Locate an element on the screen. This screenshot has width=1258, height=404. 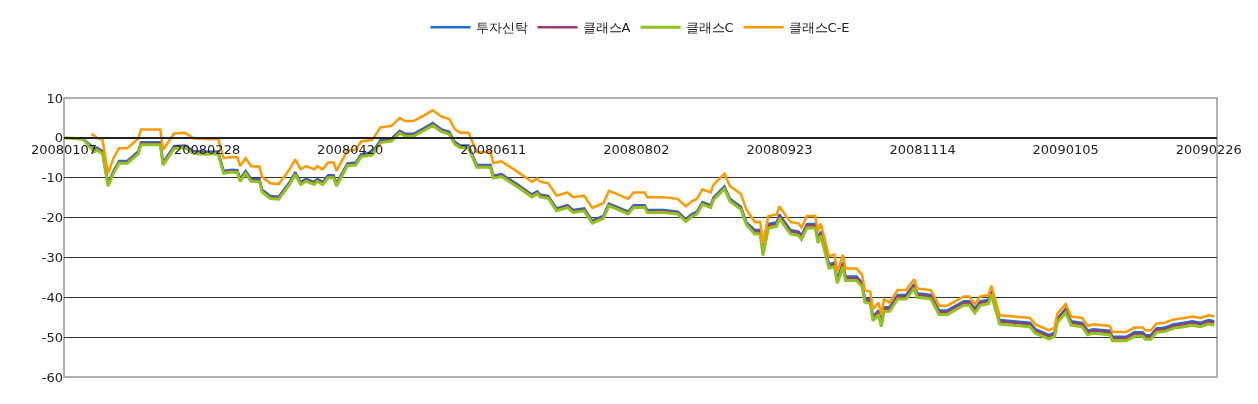
y-tick-label: -10 is located at coordinates (52, 178).